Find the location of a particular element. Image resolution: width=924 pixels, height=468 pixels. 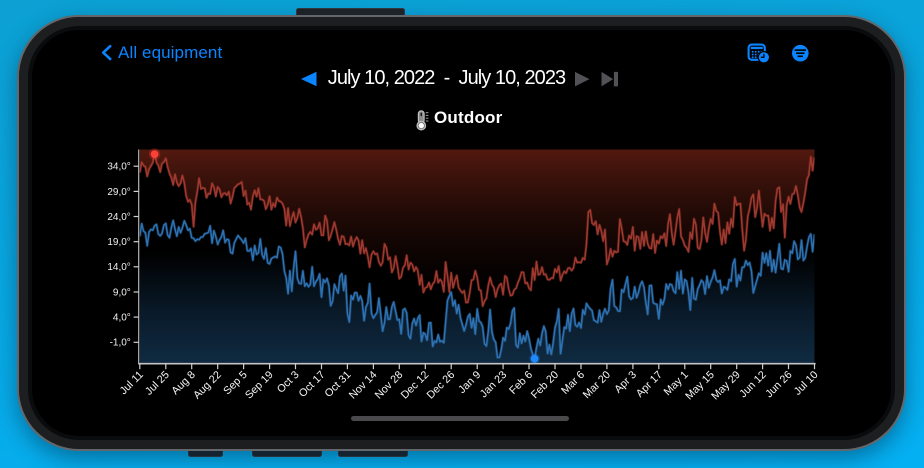

svg-text: 14,0° is located at coordinates (118, 267).